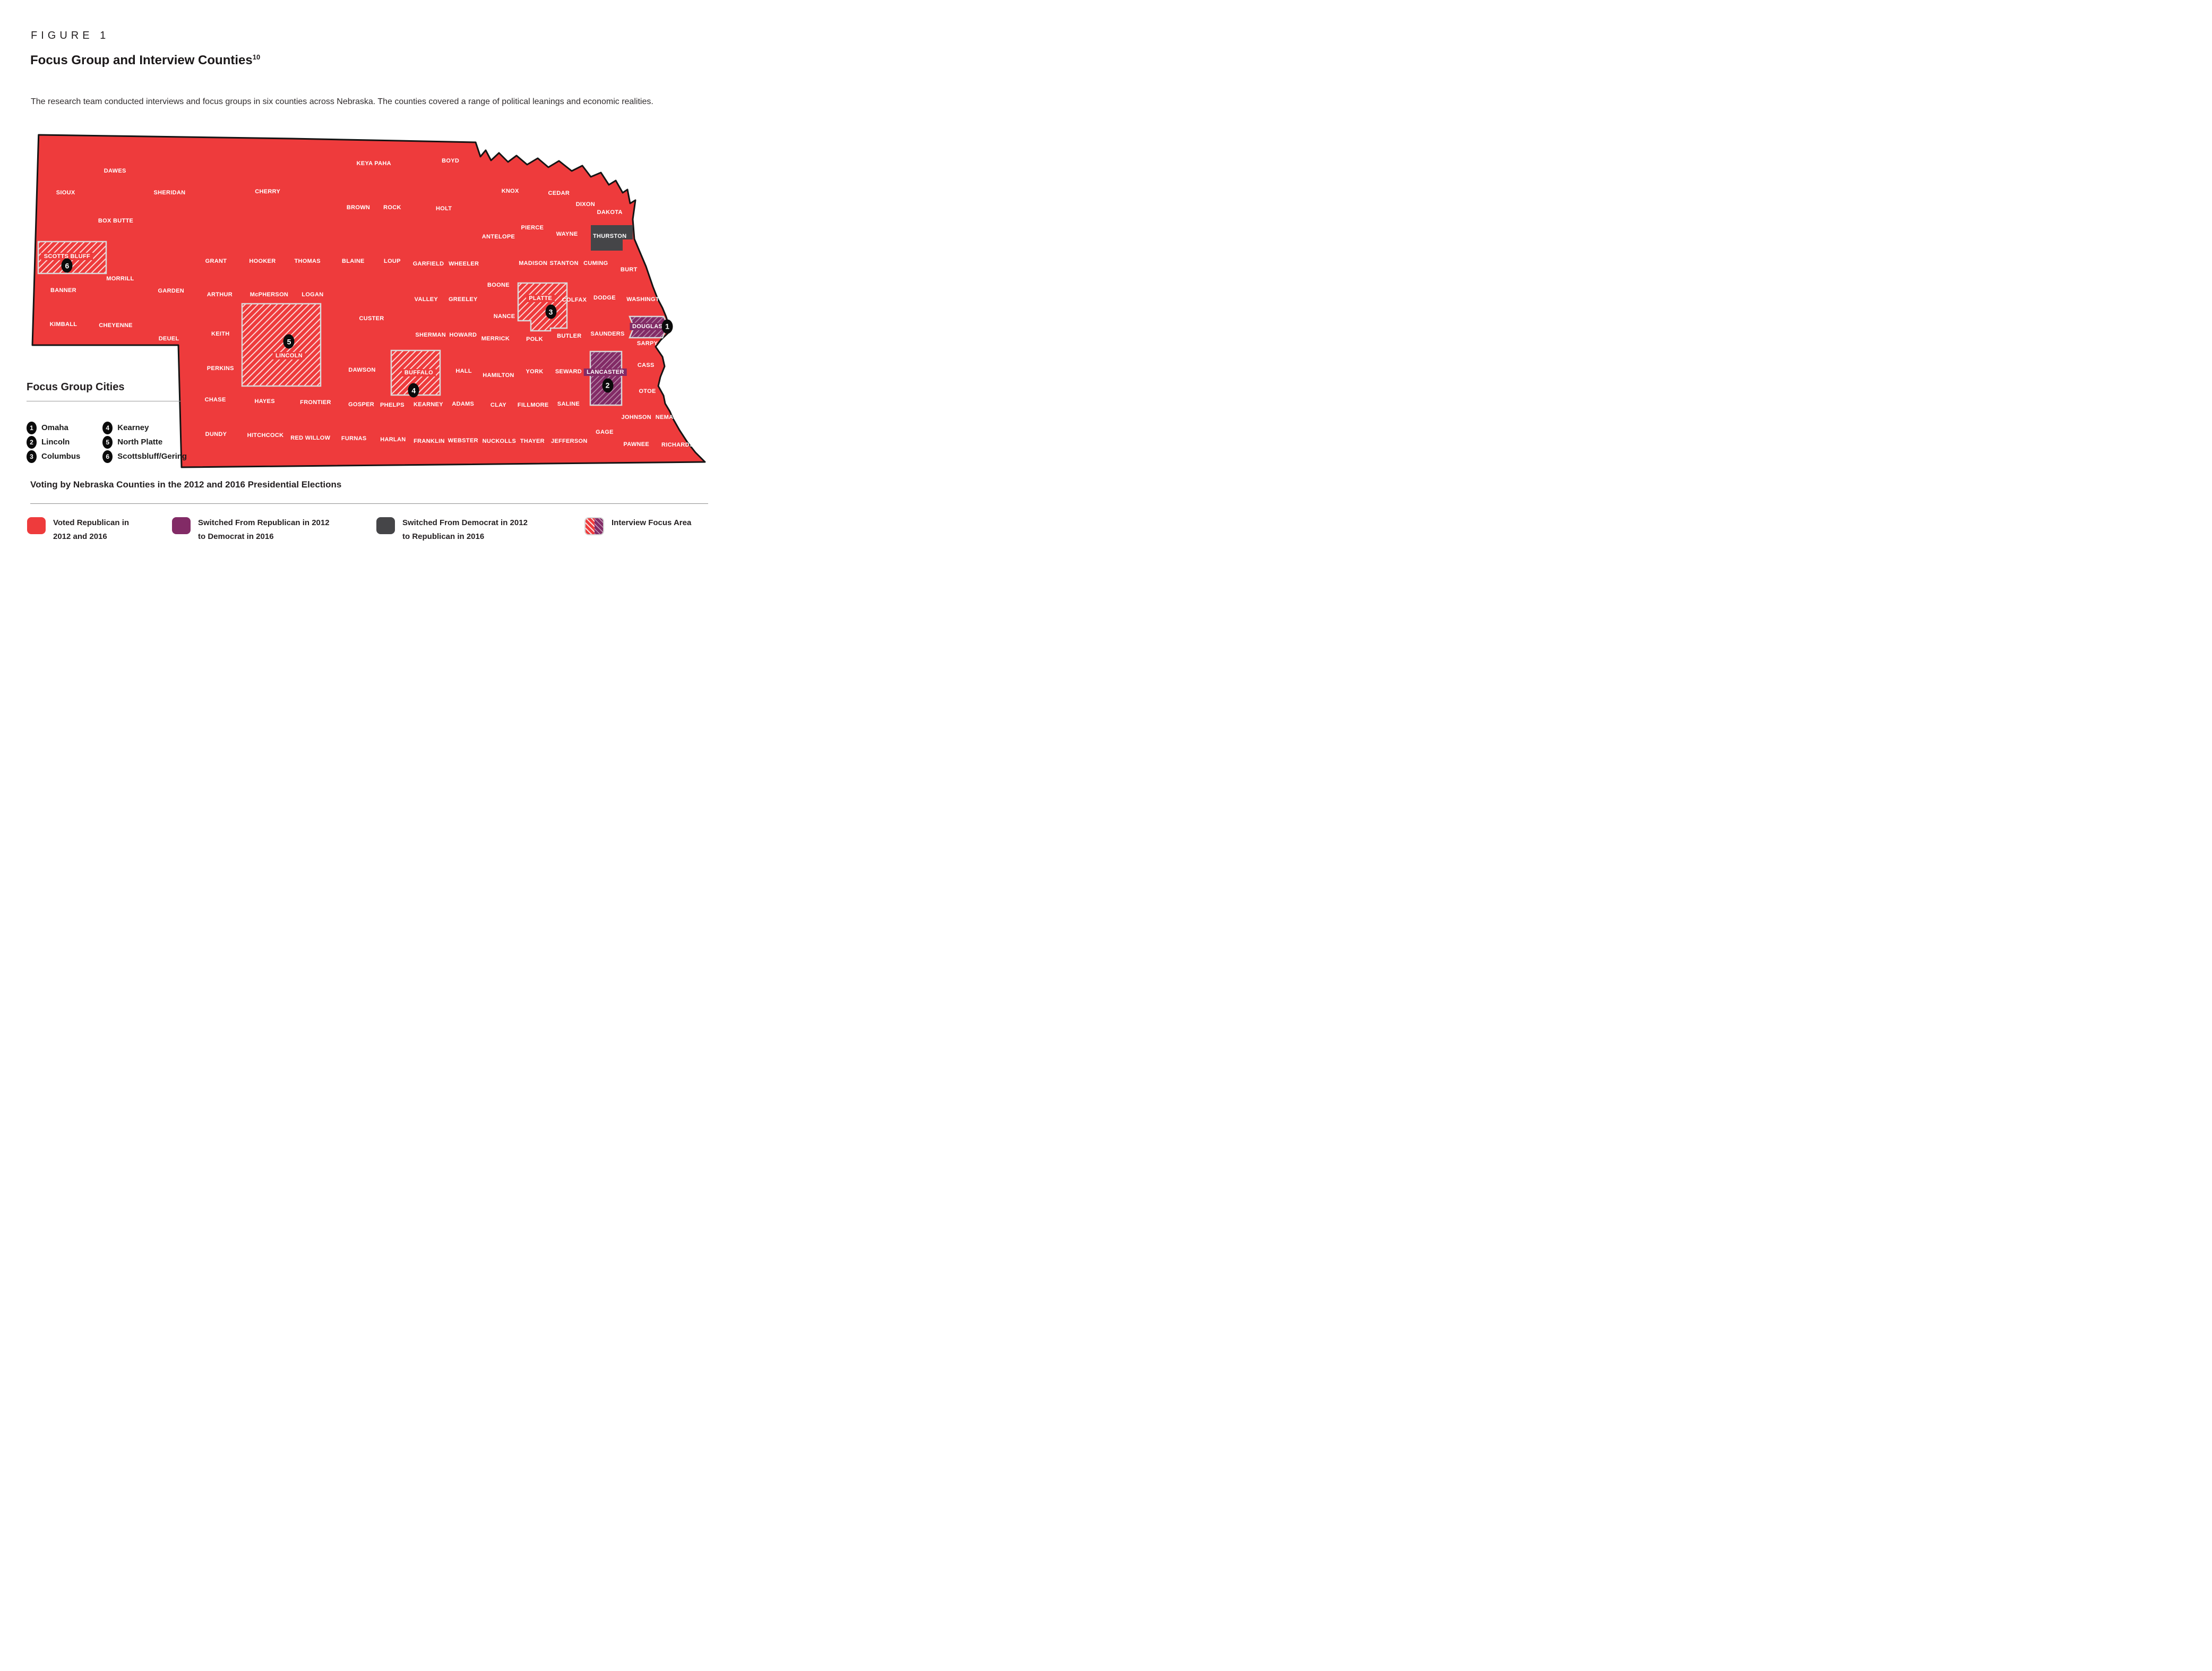 The image size is (2212, 1671). What do you see at coordinates (551, 311) in the screenshot?
I see `focus-badge-3: 3` at bounding box center [551, 311].